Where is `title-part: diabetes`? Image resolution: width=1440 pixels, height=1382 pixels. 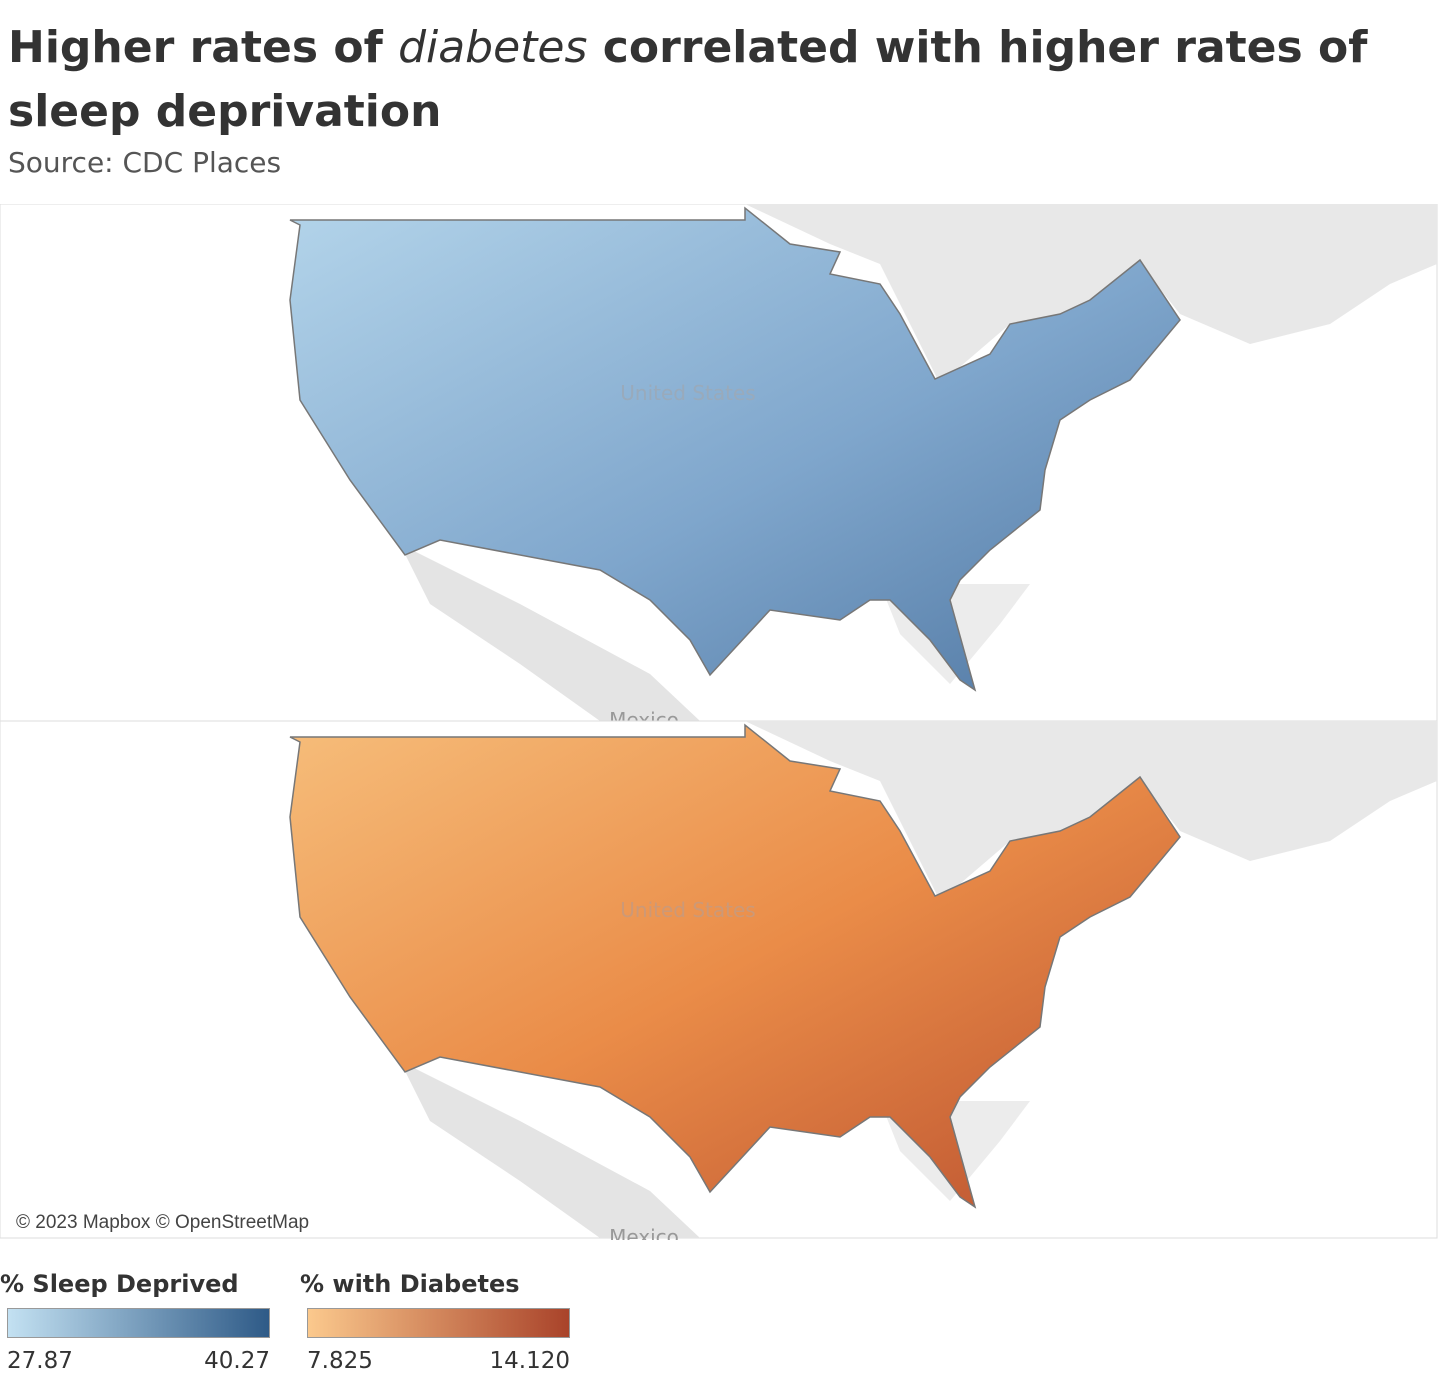
title-part: diabetes is located at coordinates (493, 47).